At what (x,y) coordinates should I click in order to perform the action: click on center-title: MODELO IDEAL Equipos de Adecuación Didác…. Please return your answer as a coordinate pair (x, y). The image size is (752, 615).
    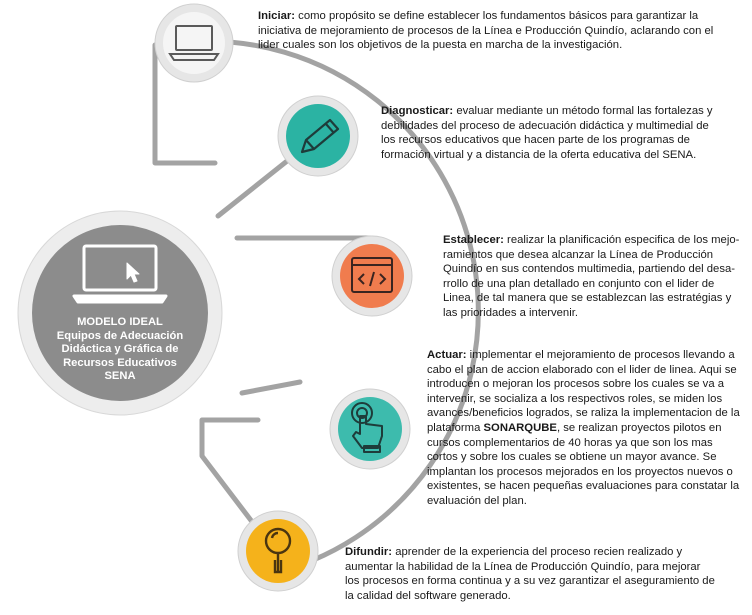
    Looking at the image, I should click on (120, 350).